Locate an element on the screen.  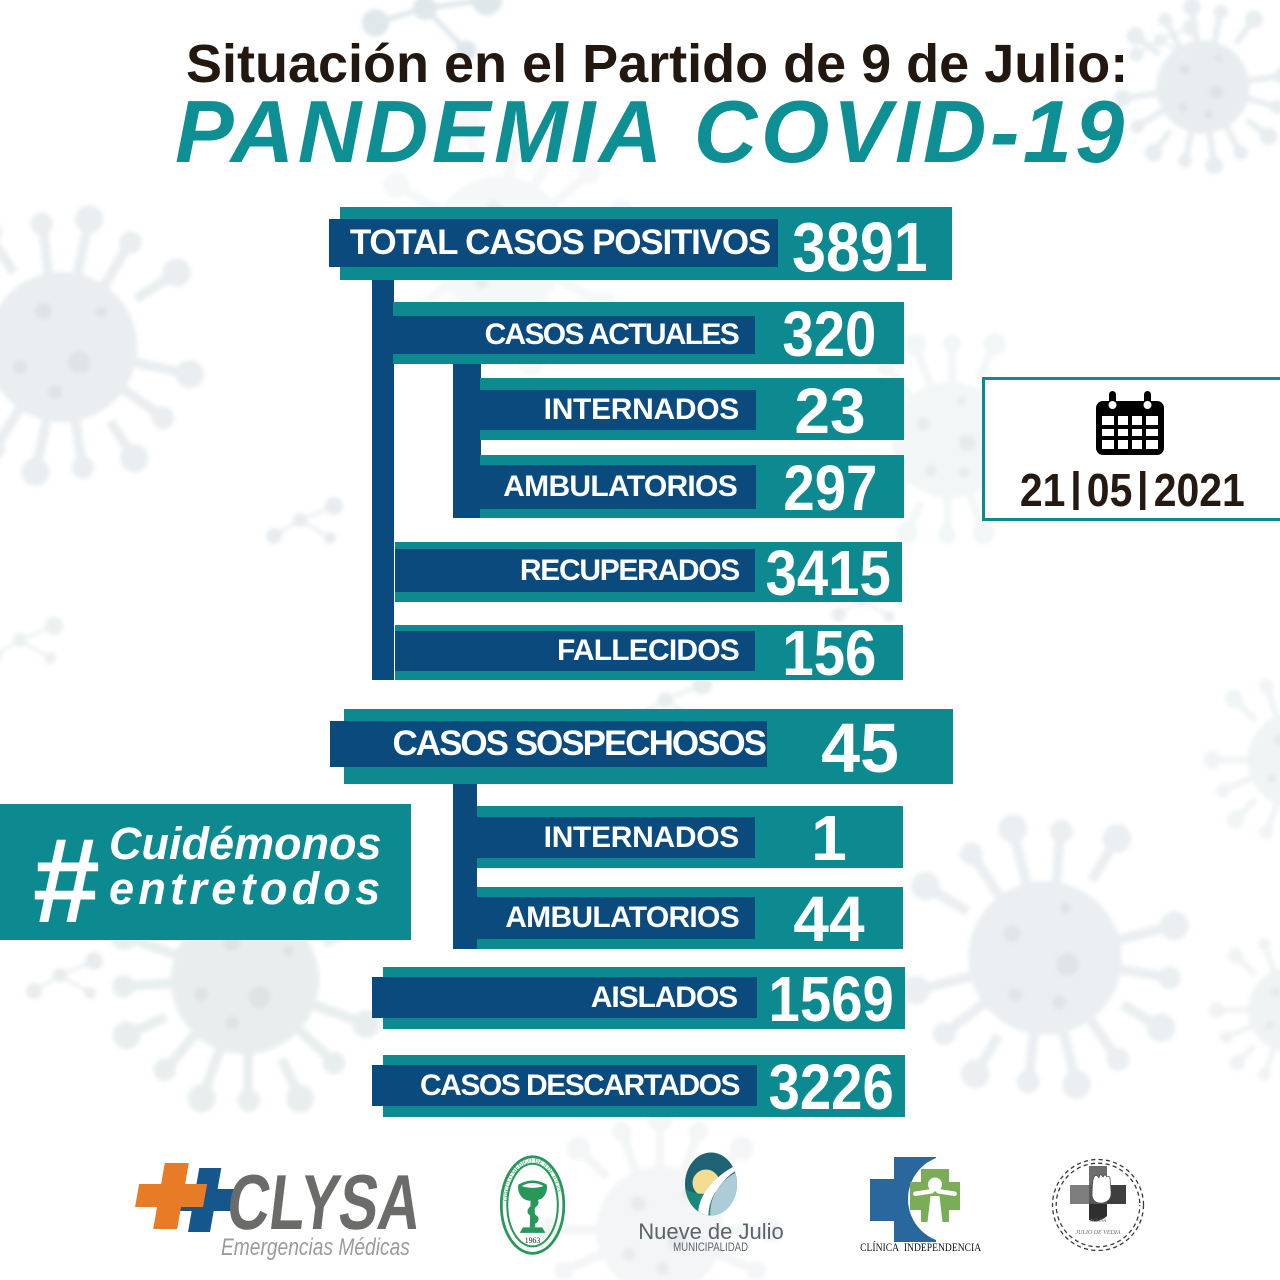
svg-text: 1963 is located at coordinates (533, 1240).